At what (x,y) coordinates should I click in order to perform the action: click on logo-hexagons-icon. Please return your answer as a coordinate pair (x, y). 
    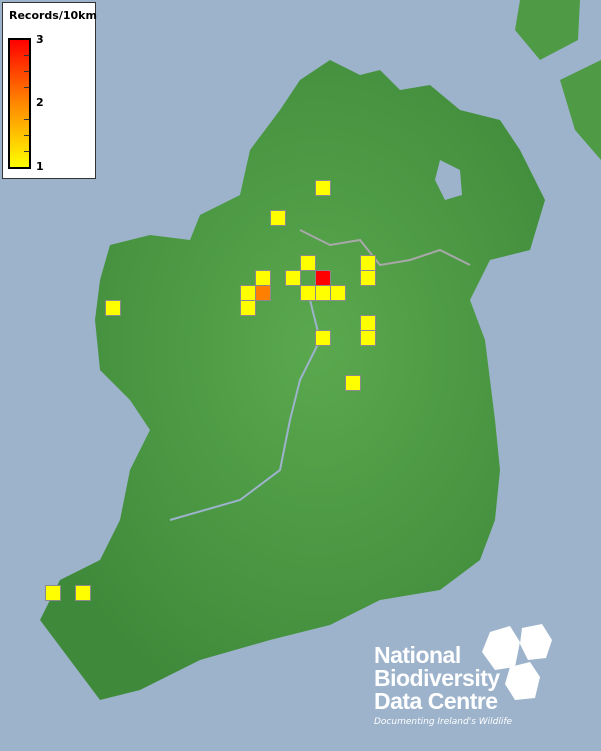
    Looking at the image, I should click on (517, 662).